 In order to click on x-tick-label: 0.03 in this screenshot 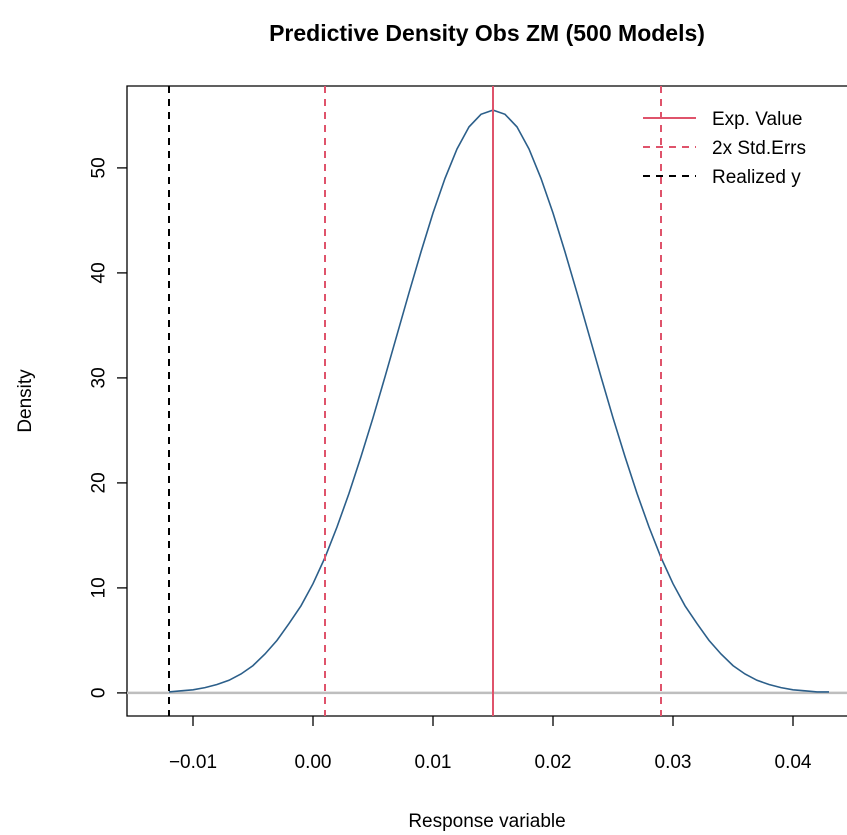, I will do `click(673, 762)`.